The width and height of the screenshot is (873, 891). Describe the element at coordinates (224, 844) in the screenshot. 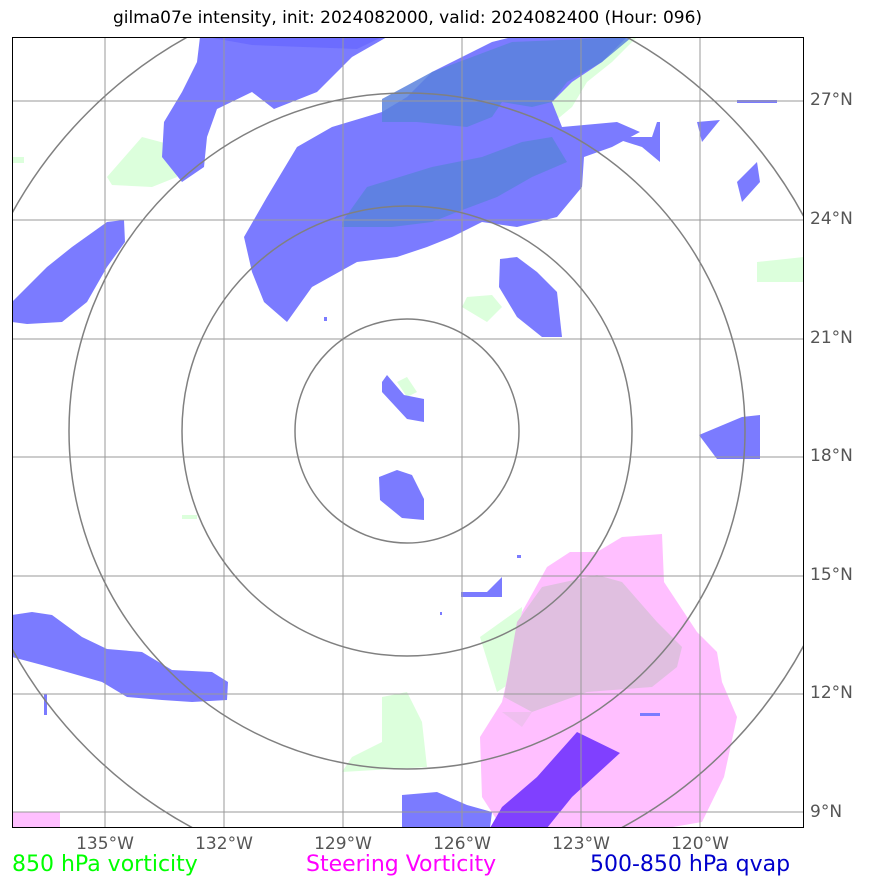

I see `lon-label: 132°W` at that location.